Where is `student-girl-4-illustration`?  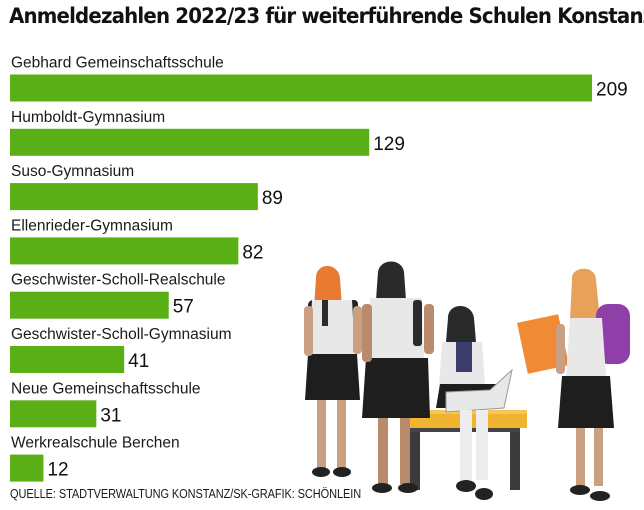
student-girl-4-illustration is located at coordinates (573, 384).